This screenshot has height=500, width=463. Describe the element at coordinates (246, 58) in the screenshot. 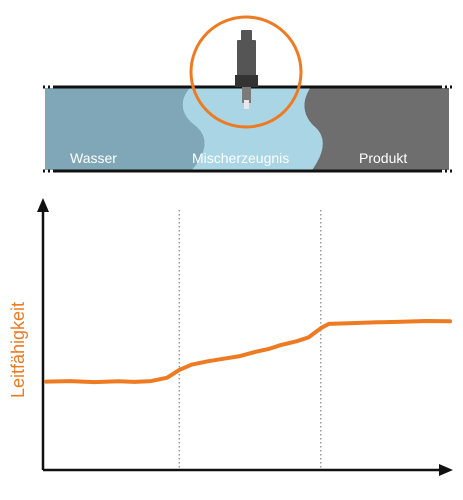

I see `sensor-body` at that location.